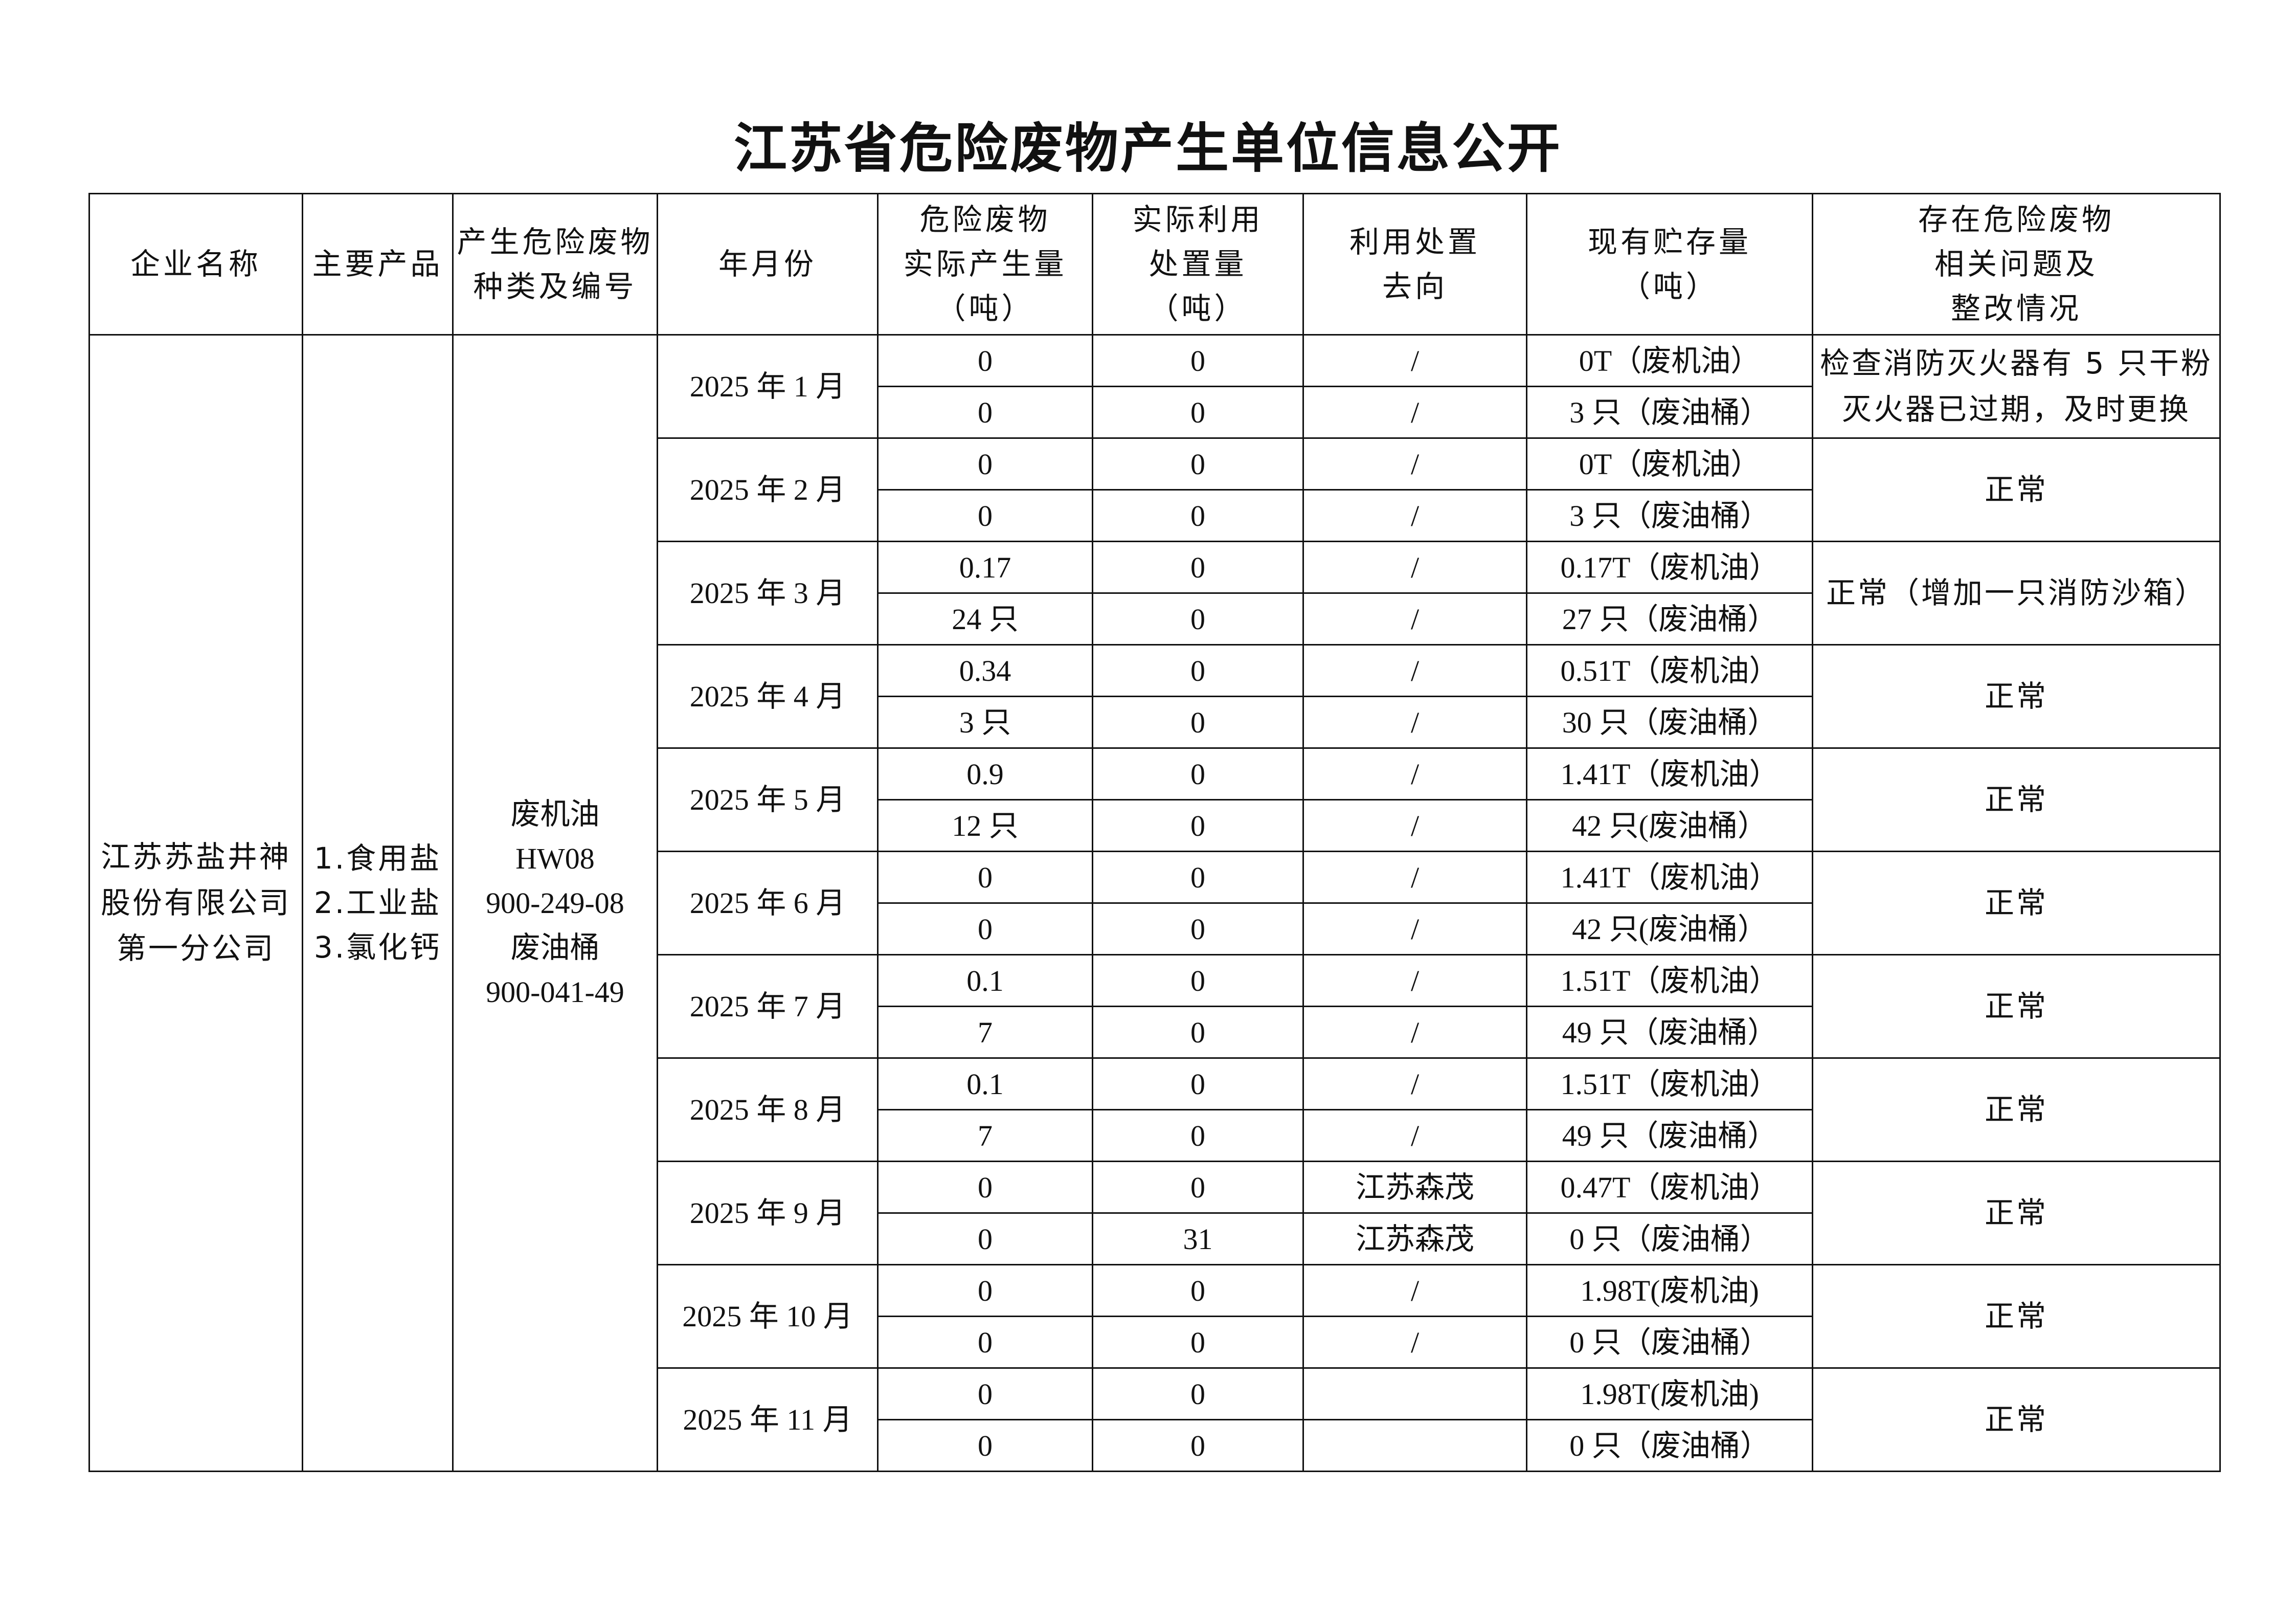 The height and width of the screenshot is (1624, 2296). Describe the element at coordinates (555, 947) in the screenshot. I see `waste-type-item: 废油桶` at that location.